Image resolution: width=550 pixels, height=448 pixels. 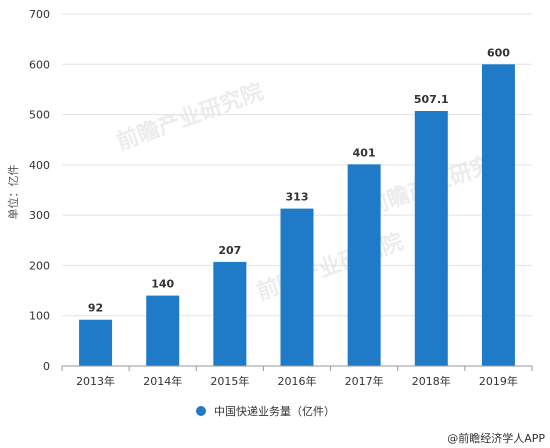 I want to click on x-tick-label: 2015年, so click(x=229, y=381).